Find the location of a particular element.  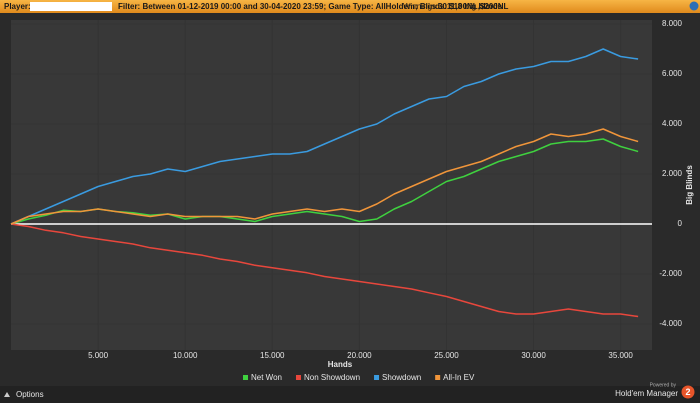

y-tick-label: 6.000 is located at coordinates (672, 73).